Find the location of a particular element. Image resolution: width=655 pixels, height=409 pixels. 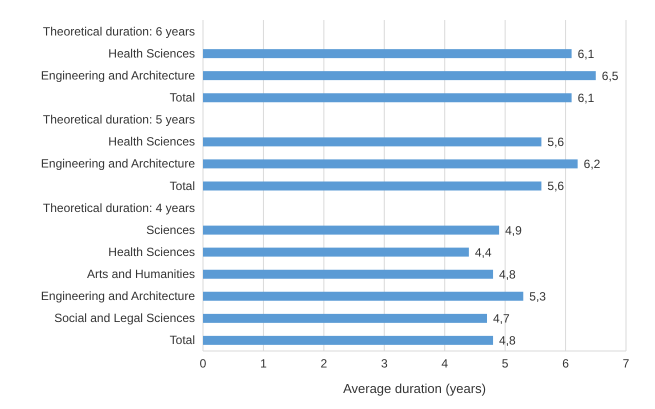

x-tick-label: 6 is located at coordinates (566, 363).